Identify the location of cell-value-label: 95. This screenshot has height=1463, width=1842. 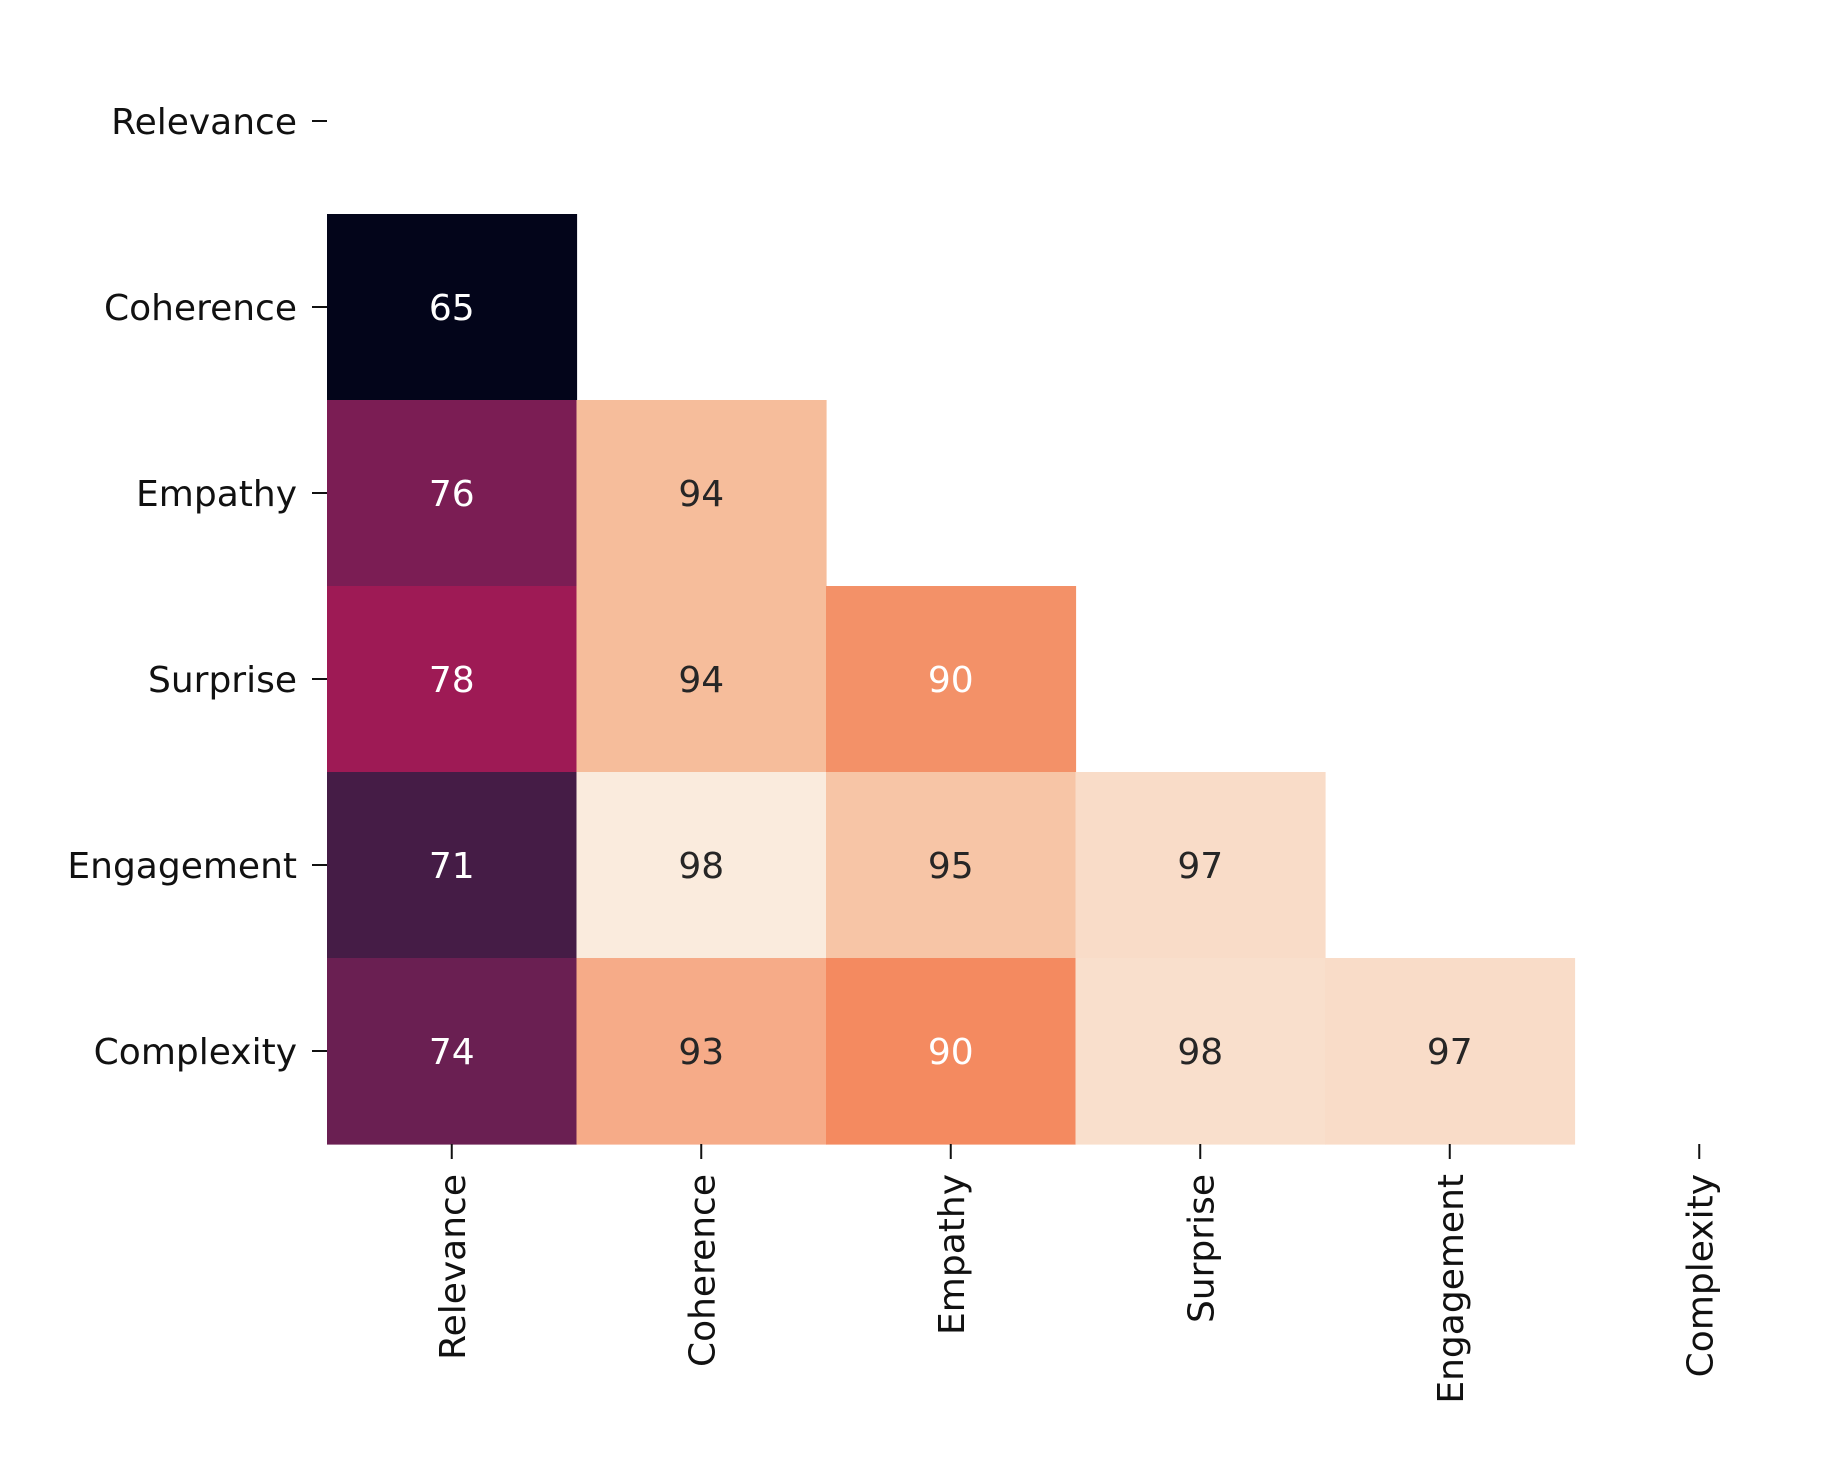
(951, 866).